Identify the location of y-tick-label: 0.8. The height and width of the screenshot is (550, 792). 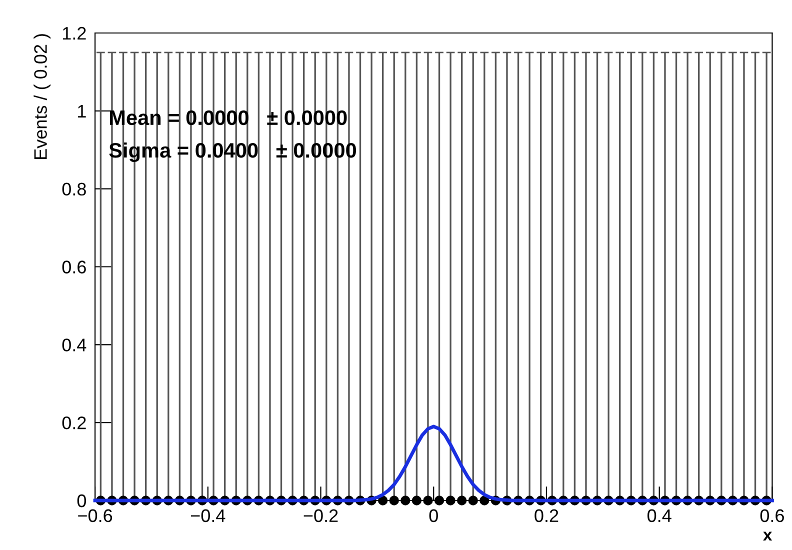
(74, 189).